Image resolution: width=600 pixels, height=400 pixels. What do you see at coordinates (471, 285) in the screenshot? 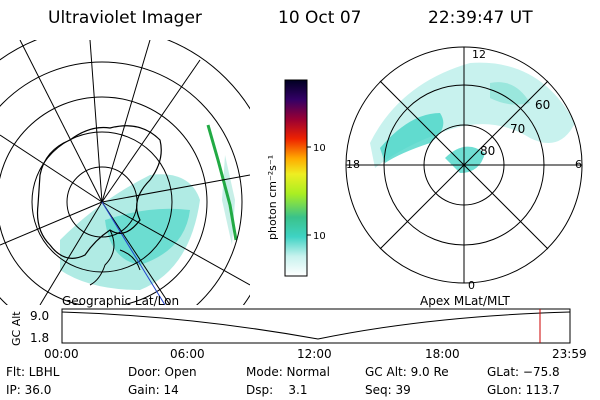
I see `mlt-0-label: 0` at bounding box center [471, 285].